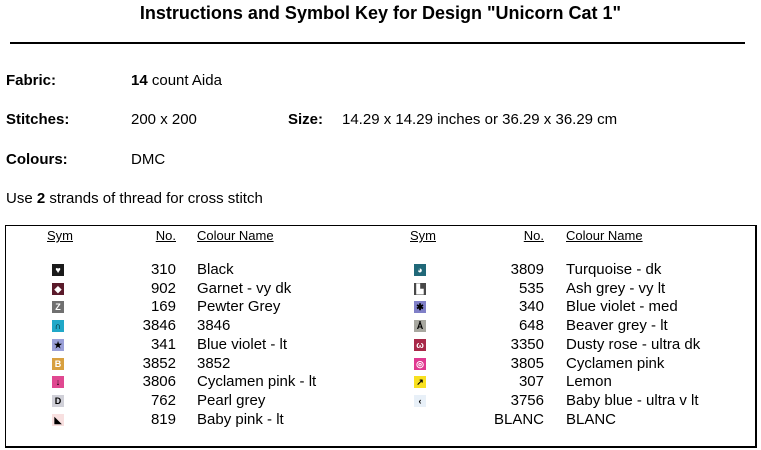 This screenshot has width=761, height=450. What do you see at coordinates (589, 382) in the screenshot?
I see `colour-name: Lemon` at bounding box center [589, 382].